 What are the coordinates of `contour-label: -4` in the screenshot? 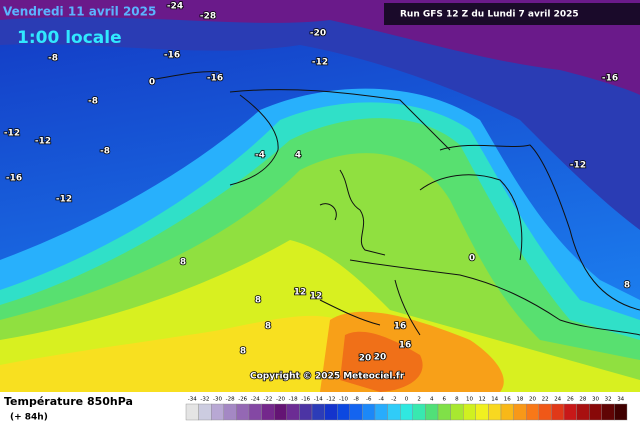 It's located at (260, 156).